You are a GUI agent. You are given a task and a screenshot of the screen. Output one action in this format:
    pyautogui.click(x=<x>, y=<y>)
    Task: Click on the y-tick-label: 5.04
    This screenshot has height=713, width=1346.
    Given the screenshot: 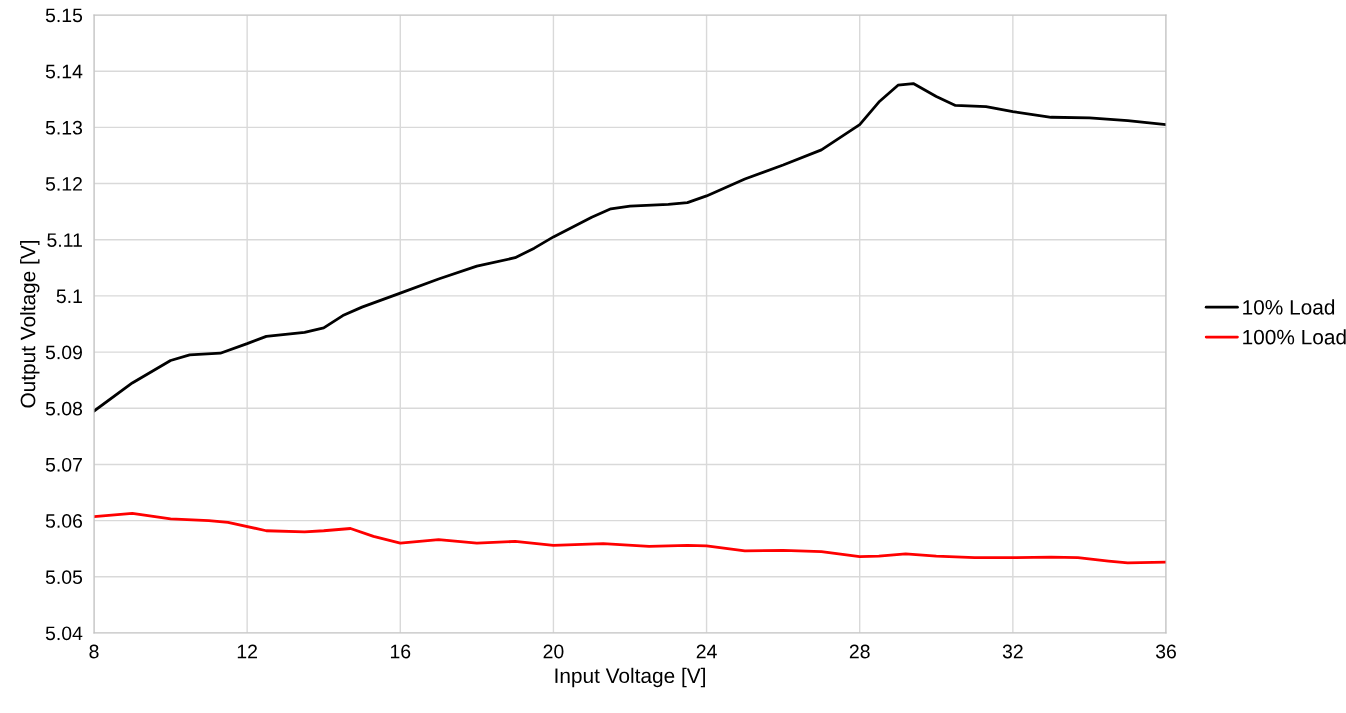 What is the action you would take?
    pyautogui.click(x=64, y=633)
    